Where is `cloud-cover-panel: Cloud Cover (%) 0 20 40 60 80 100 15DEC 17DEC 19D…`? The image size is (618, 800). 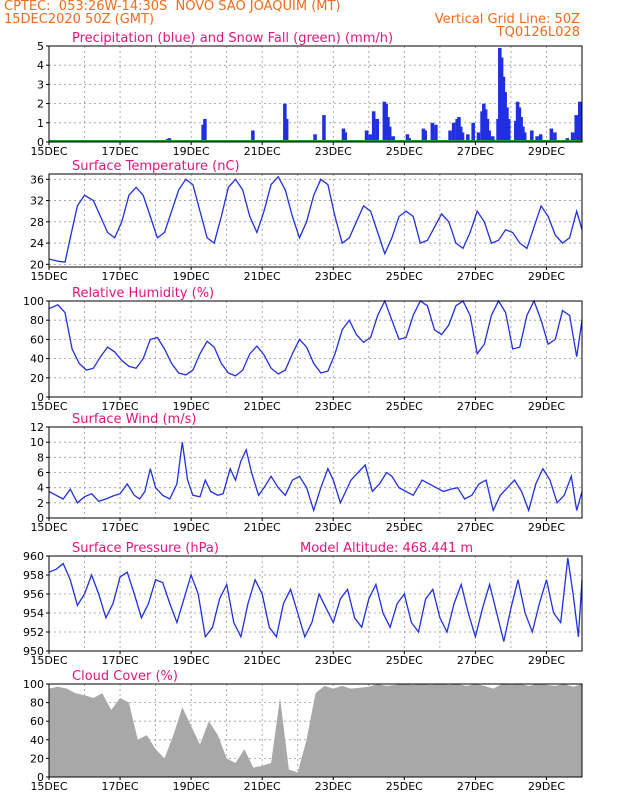 cloud-cover-panel: Cloud Cover (%) 0 20 40 60 80 100 15DEC 17DEC 19D… is located at coordinates (303, 731).